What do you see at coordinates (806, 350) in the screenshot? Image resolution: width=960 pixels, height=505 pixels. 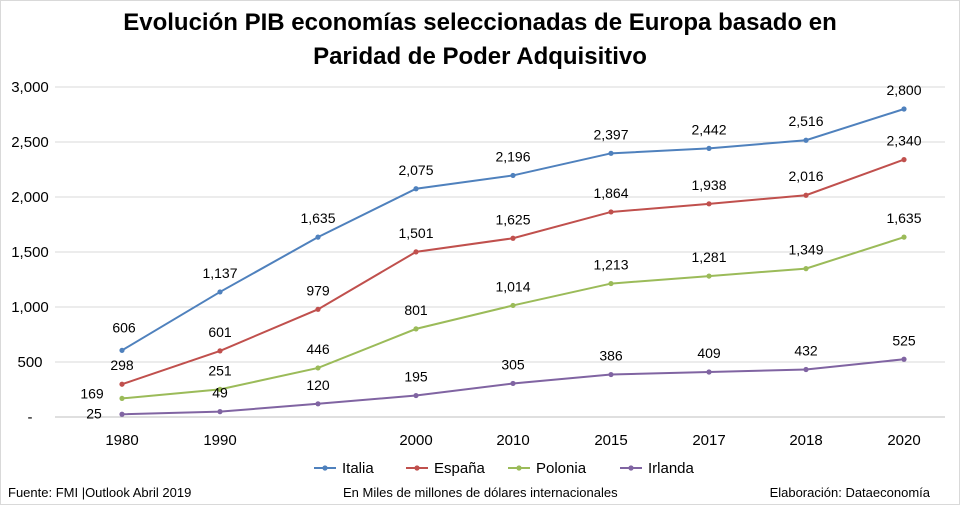 I see `data-label: 432` at bounding box center [806, 350].